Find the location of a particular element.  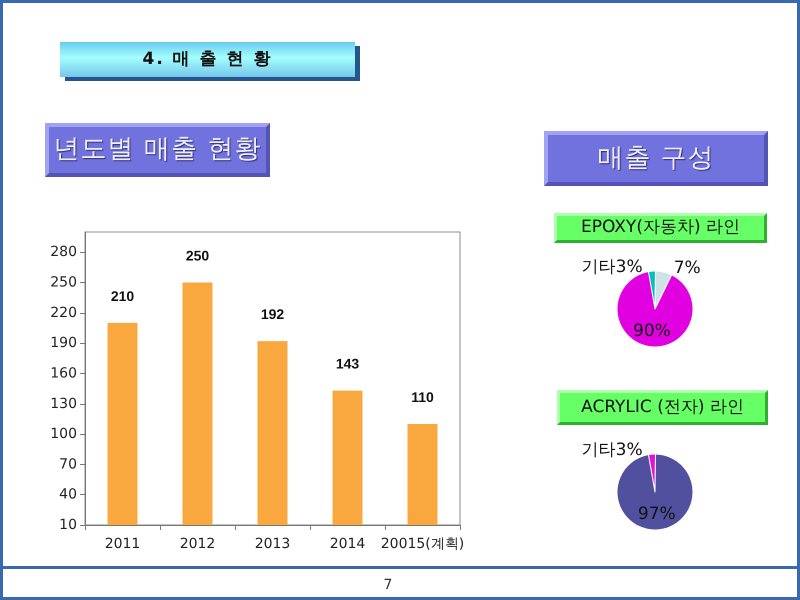

data-label: 250 is located at coordinates (198, 256).